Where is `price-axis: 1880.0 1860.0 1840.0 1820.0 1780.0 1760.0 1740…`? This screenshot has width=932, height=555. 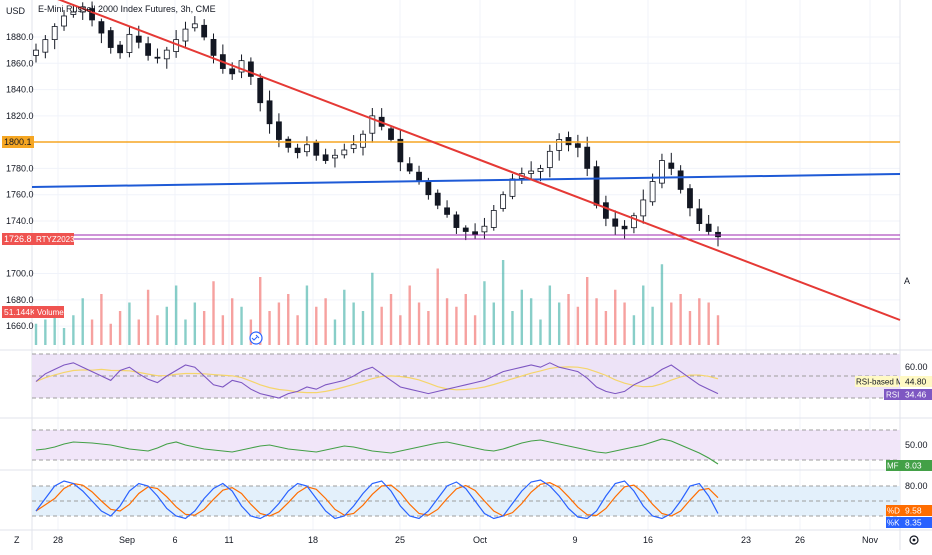
price-axis: 1880.0 1860.0 1840.0 1820.0 1780.0 1760.0 1740… is located at coordinates (20, 181).